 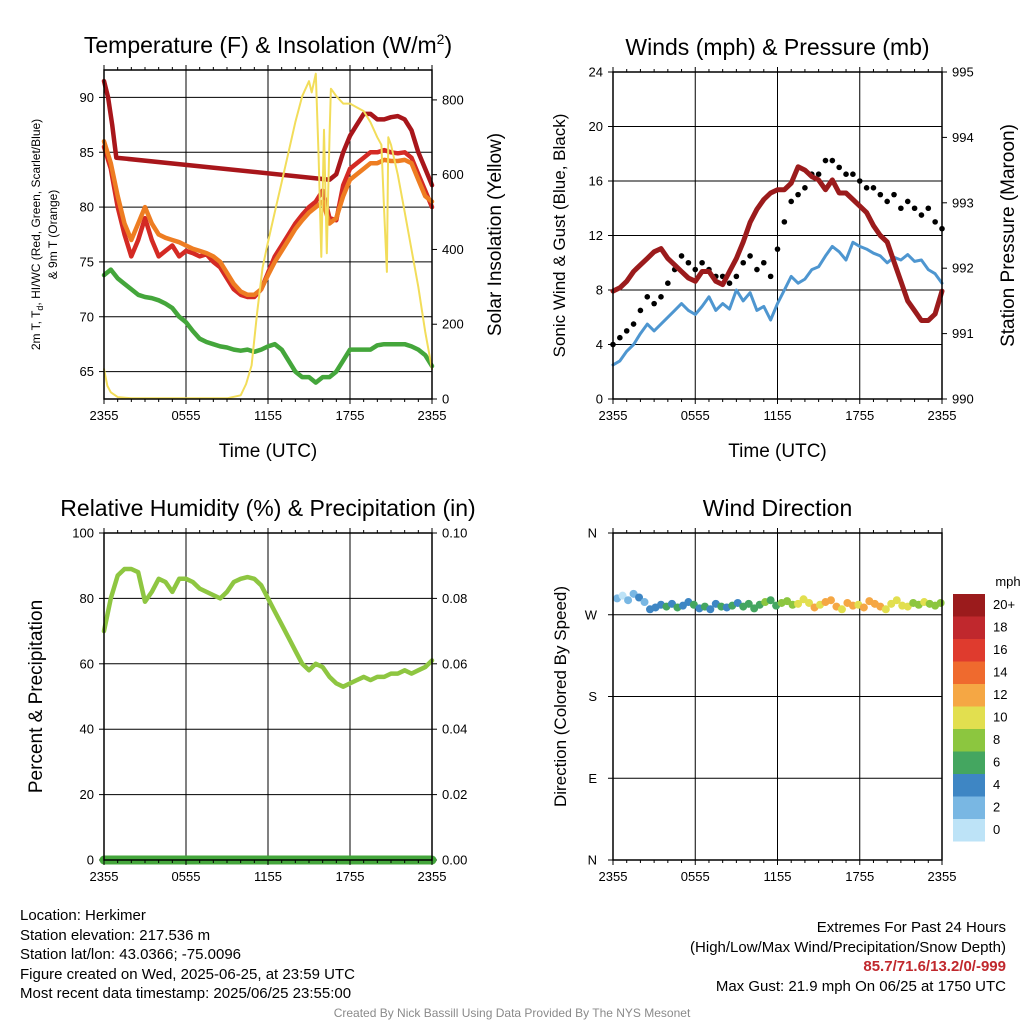 I want to click on y-tick-label: 75, so click(x=87, y=261).